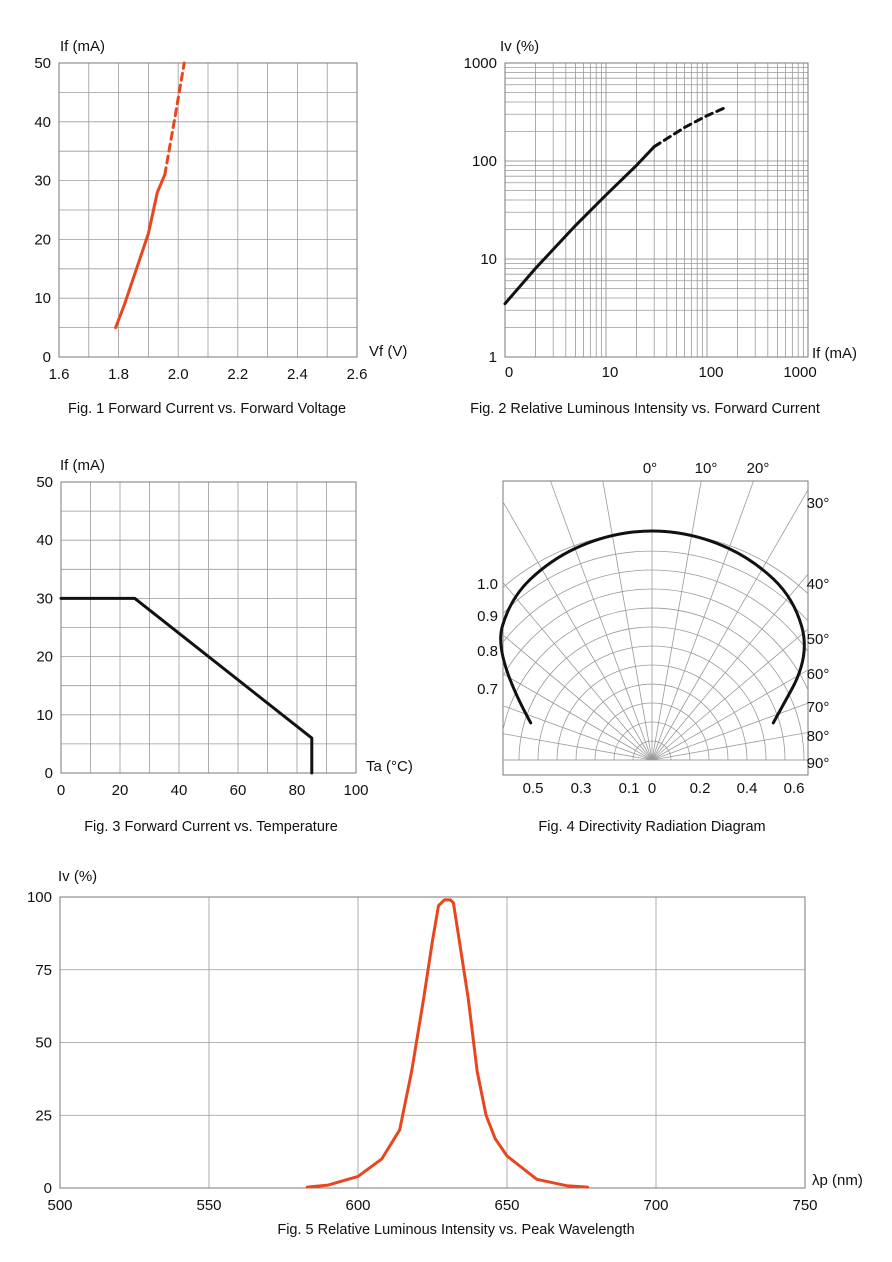 The width and height of the screenshot is (892, 1262). I want to click on y-tick-label: 75, so click(43, 970).